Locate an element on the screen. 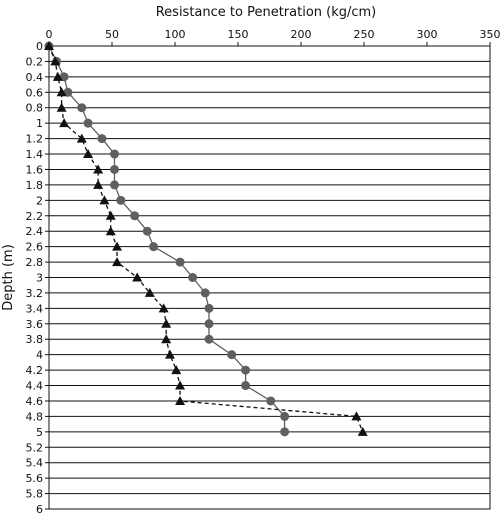 The height and width of the screenshot is (518, 500). y-tick-label: 2 is located at coordinates (39, 200).